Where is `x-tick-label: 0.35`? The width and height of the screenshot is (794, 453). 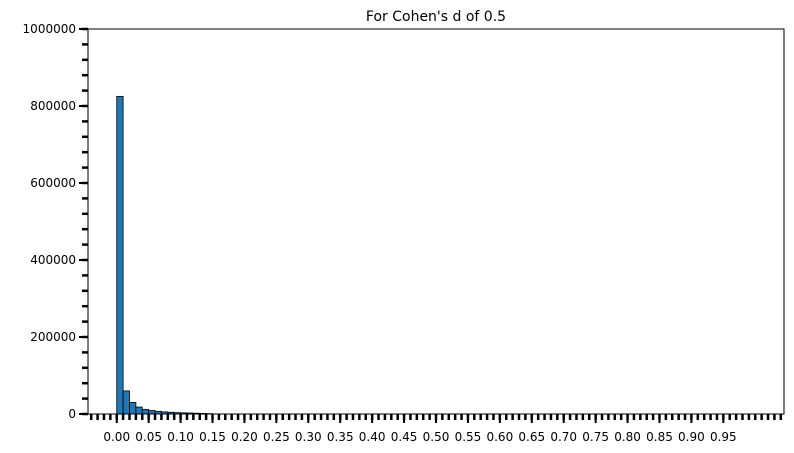 x-tick-label: 0.35 is located at coordinates (340, 437).